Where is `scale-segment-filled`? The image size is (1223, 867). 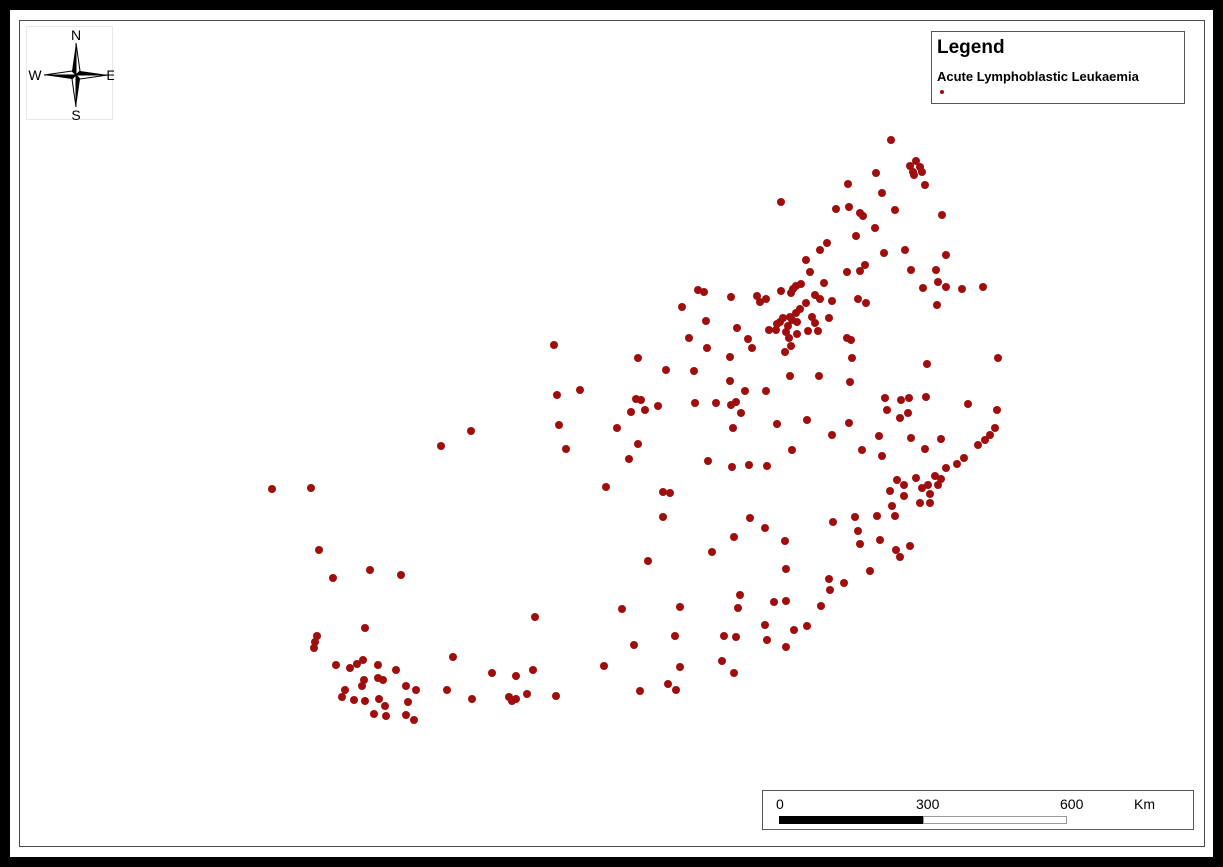
scale-segment-filled is located at coordinates (851, 820).